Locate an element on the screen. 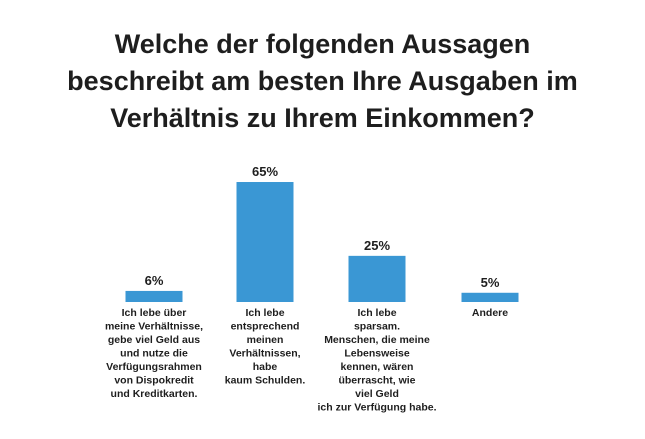 The width and height of the screenshot is (645, 439). value-label-4: 5% is located at coordinates (490, 282).